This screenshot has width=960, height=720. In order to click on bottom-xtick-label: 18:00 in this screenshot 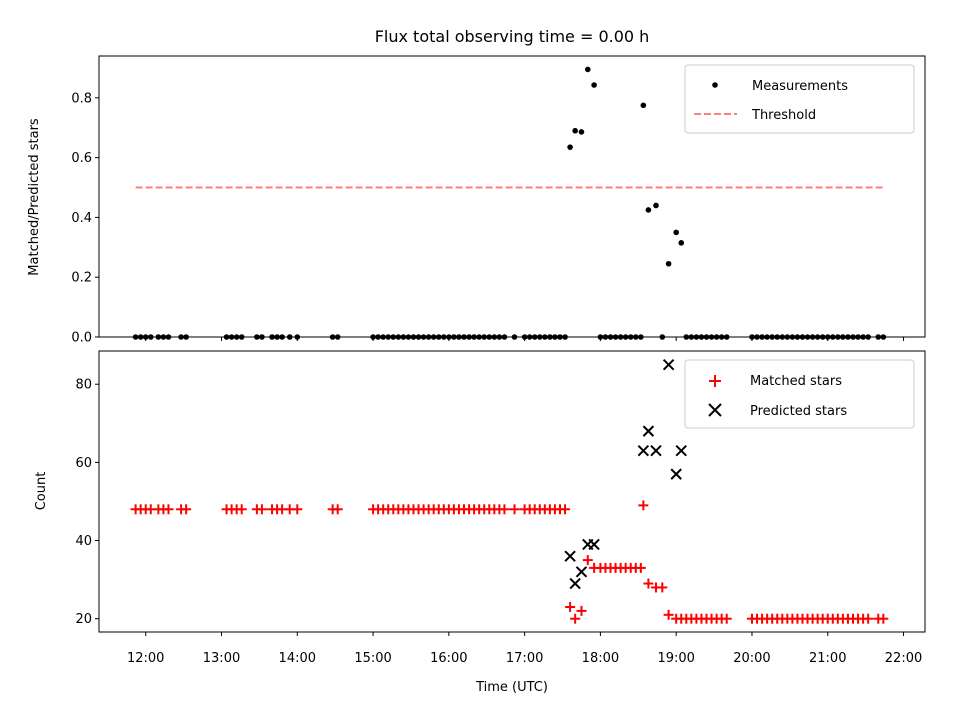, I will do `click(600, 658)`.